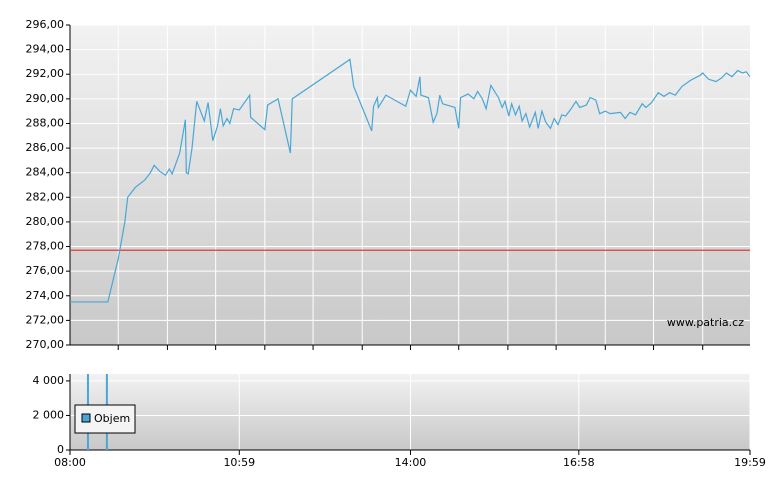 The width and height of the screenshot is (780, 494). I want to click on x-tick-label: 19:59, so click(750, 462).